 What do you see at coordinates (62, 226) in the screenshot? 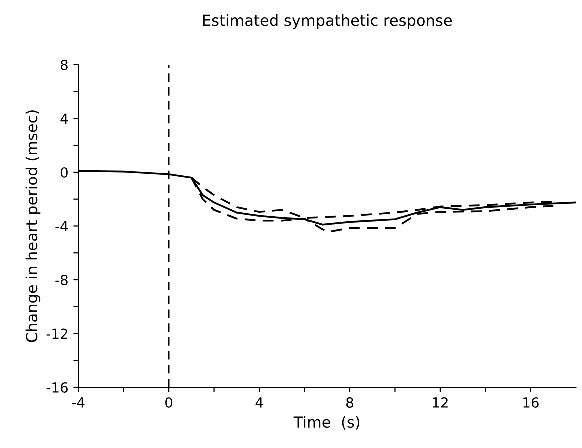
I see `y-tick-label: -4` at bounding box center [62, 226].